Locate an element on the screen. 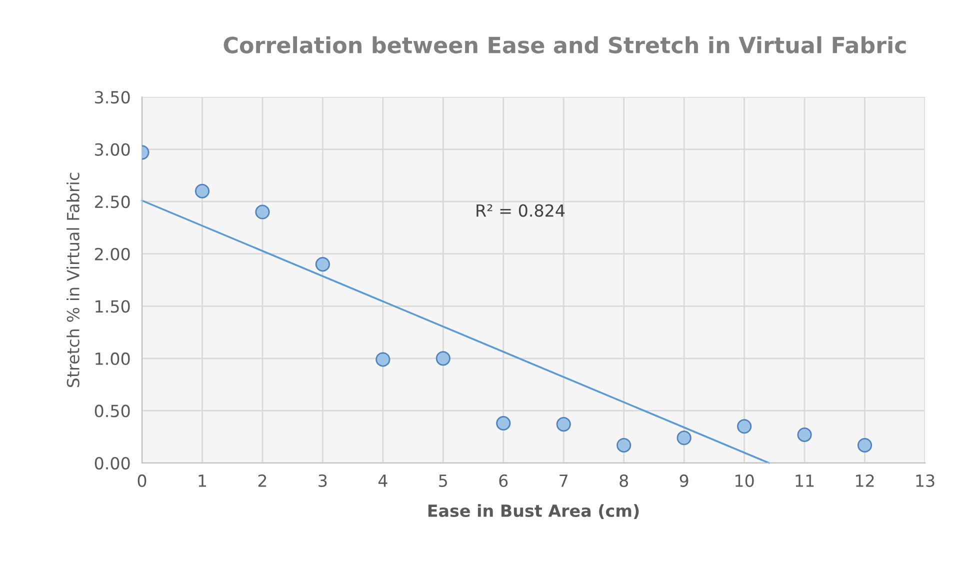 The height and width of the screenshot is (578, 958). y-tick-label: 2.00 is located at coordinates (112, 254).